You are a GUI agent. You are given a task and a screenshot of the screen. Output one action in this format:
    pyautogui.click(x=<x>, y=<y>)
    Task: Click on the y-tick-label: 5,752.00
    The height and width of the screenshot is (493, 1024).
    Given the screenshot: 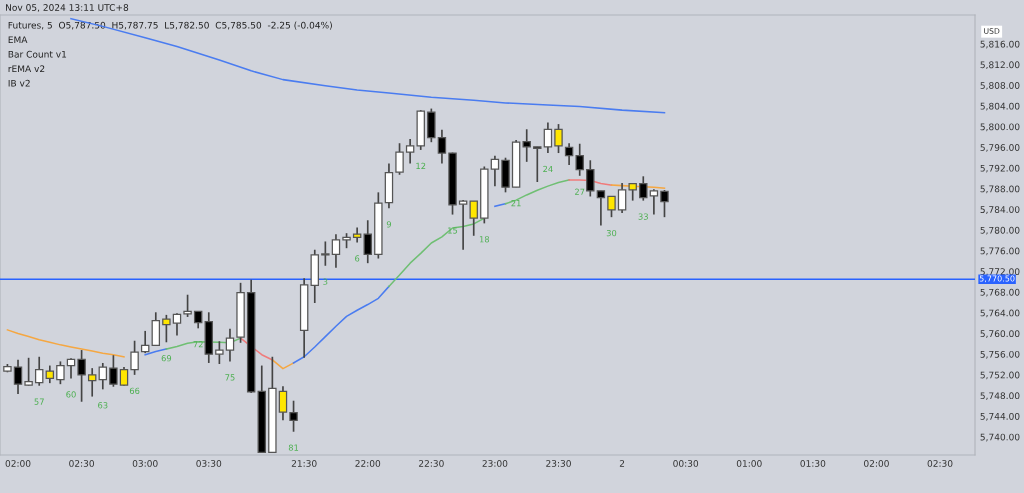 What is the action you would take?
    pyautogui.click(x=1000, y=375)
    